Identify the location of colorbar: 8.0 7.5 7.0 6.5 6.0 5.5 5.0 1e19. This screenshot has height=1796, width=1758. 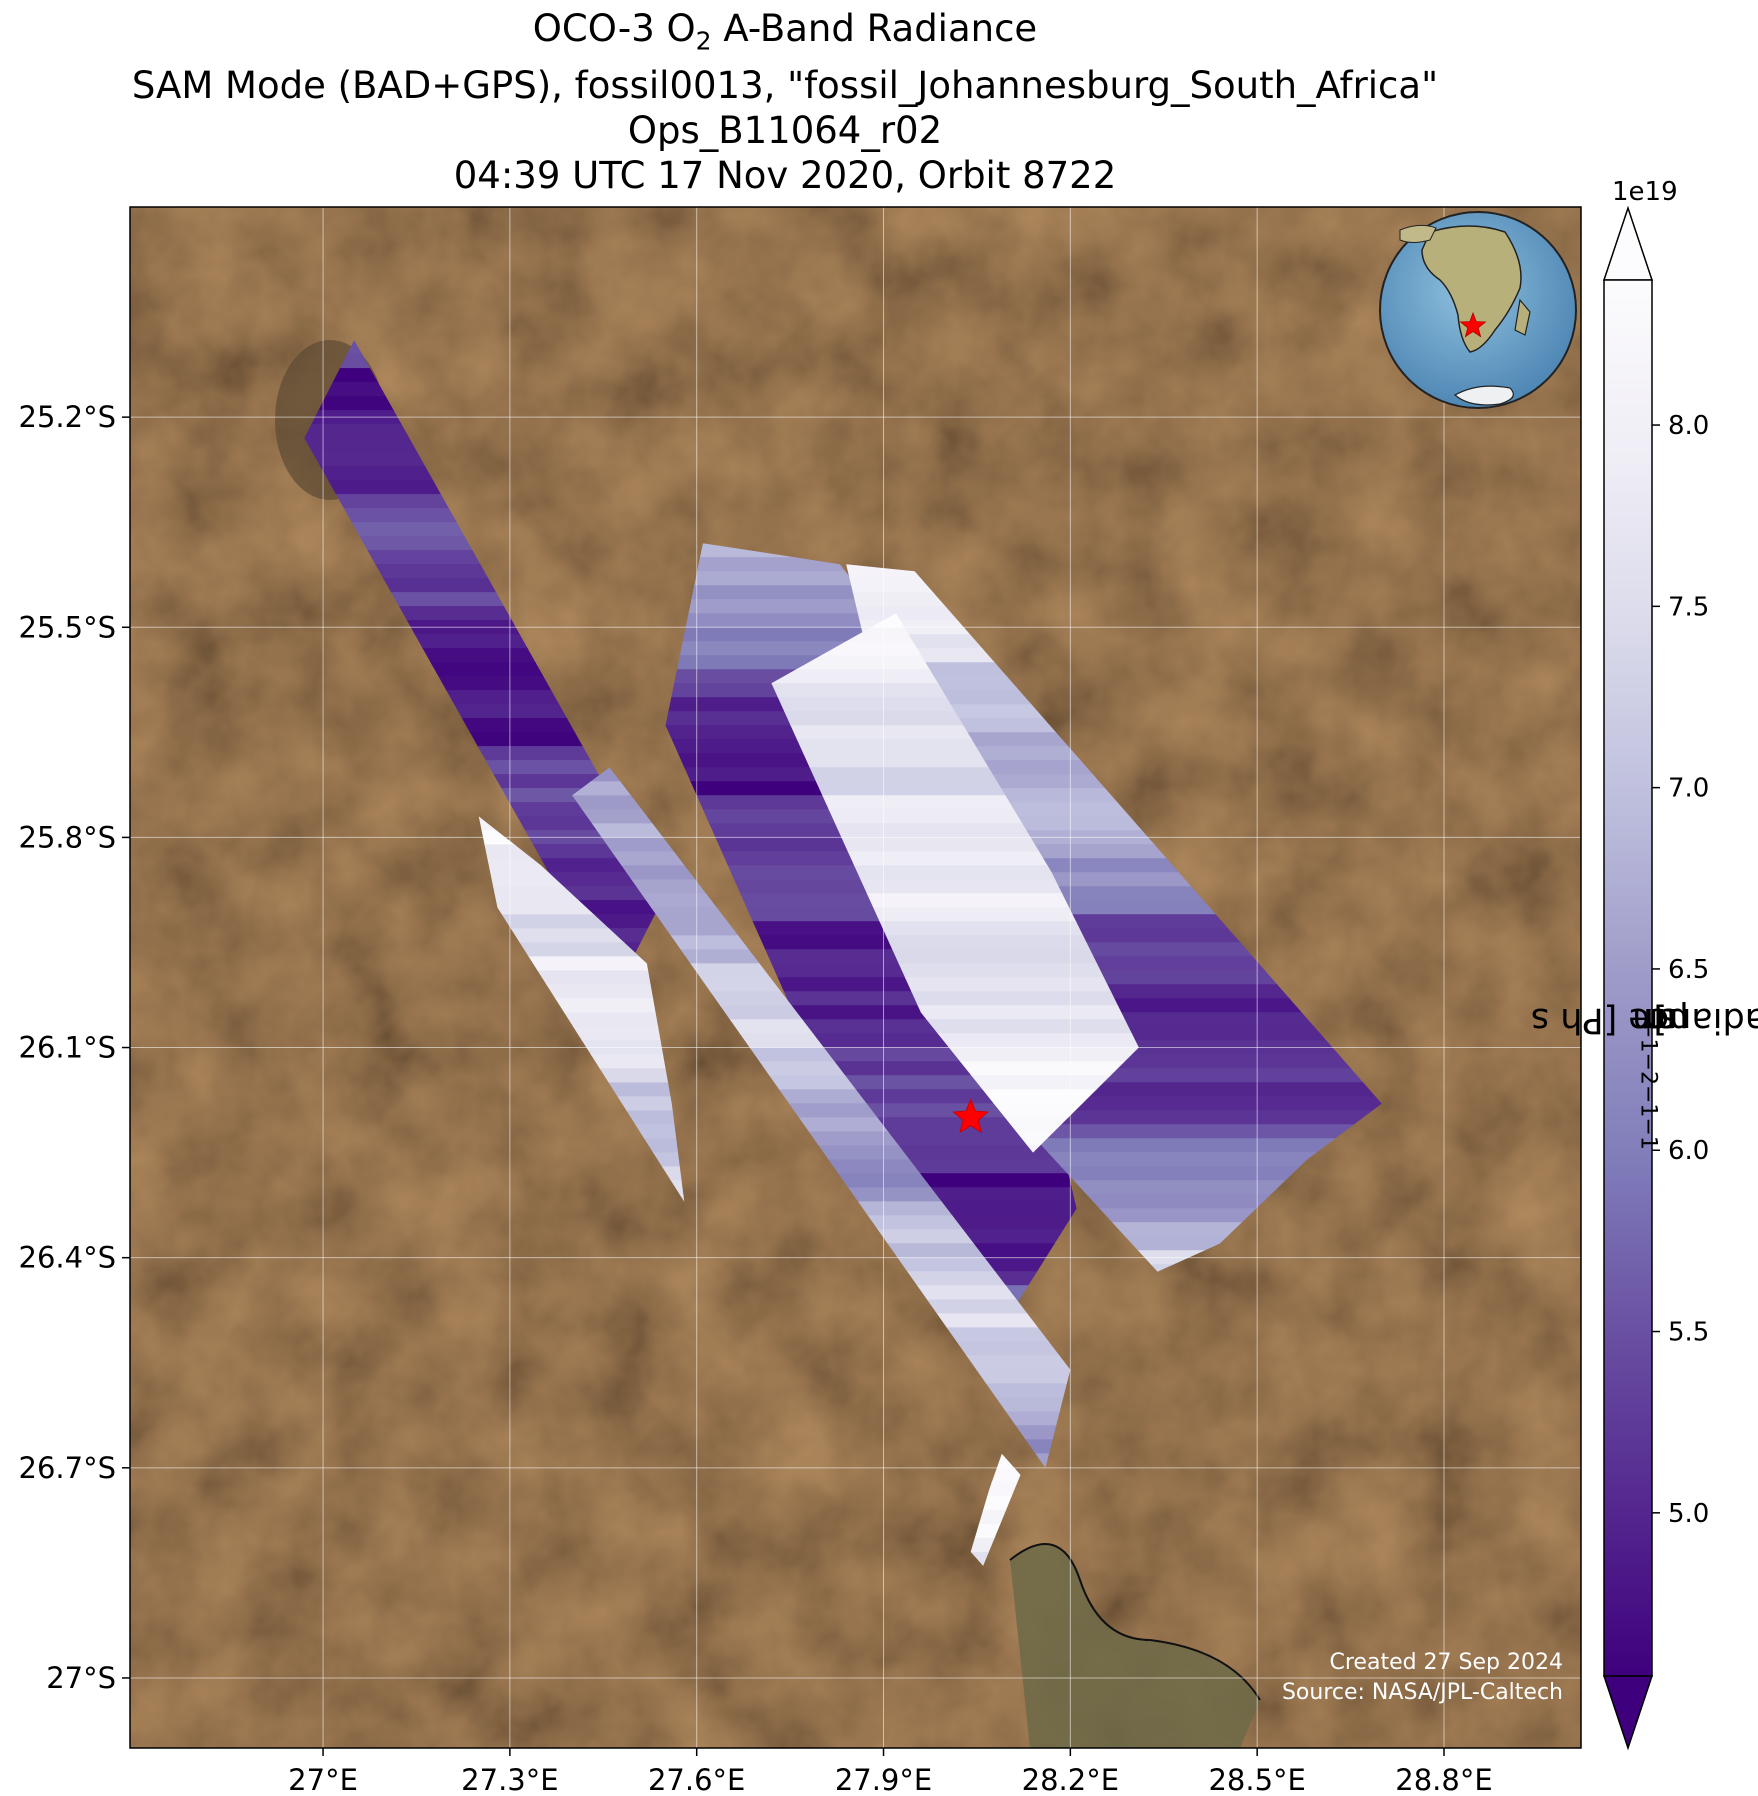
(1655, 964).